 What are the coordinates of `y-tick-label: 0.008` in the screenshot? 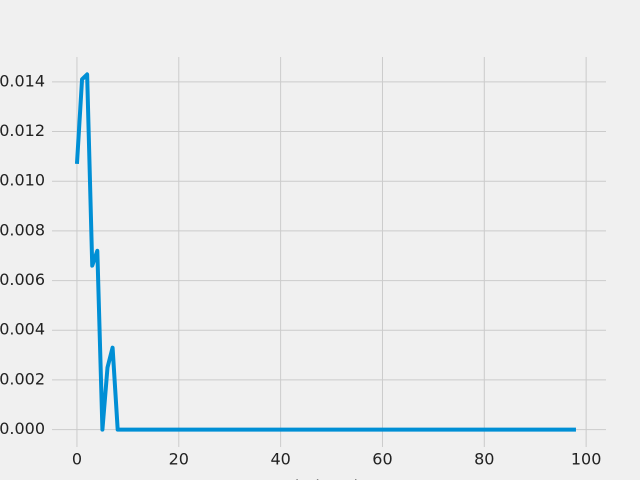 It's located at (22, 229).